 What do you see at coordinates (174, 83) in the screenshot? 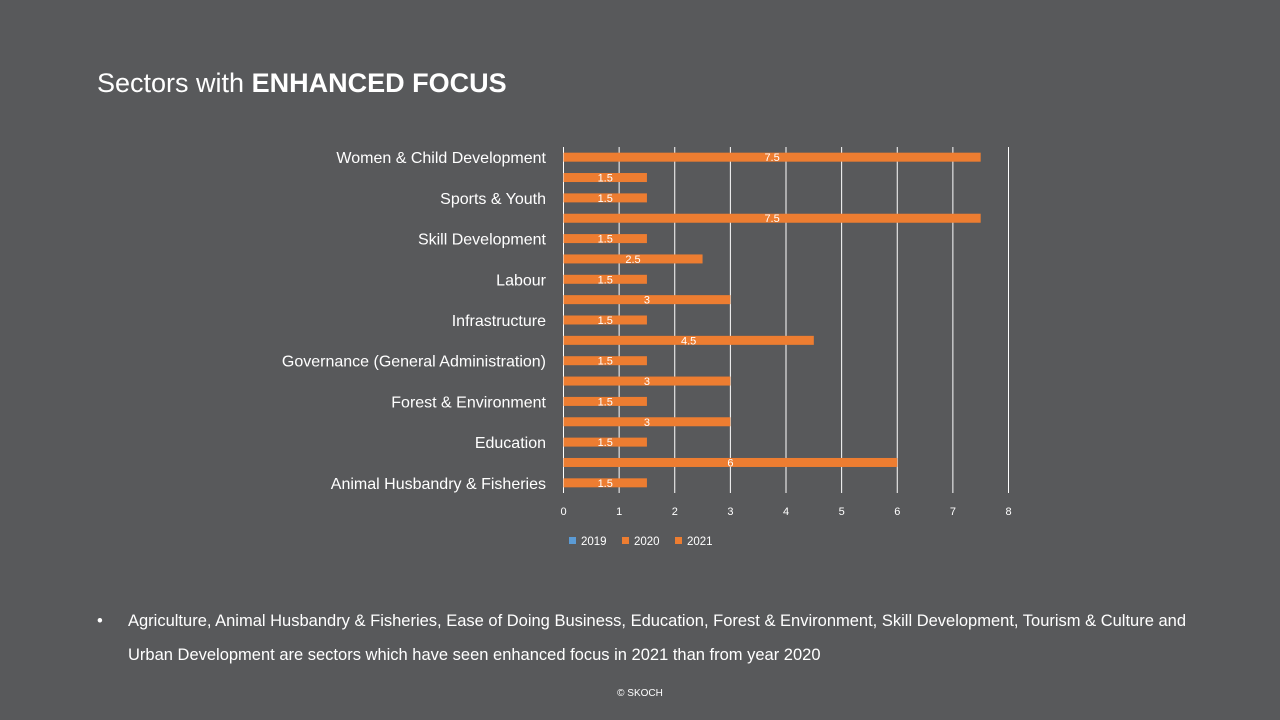
I see `title-regular: Sectors with` at bounding box center [174, 83].